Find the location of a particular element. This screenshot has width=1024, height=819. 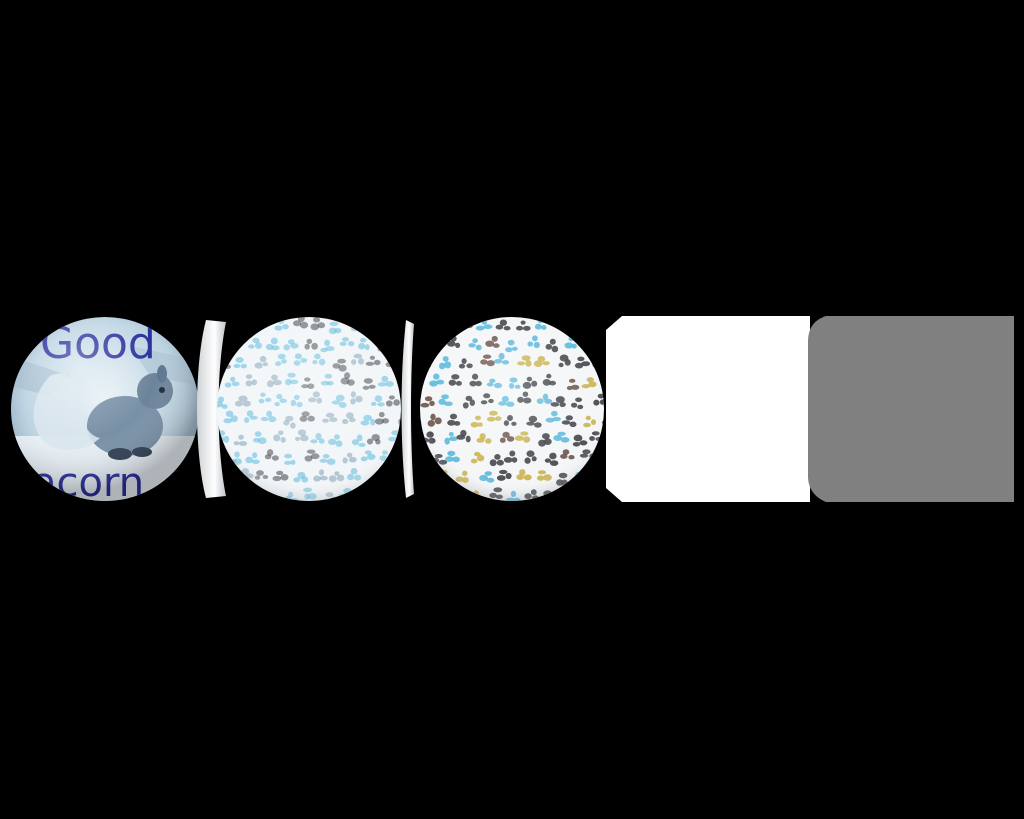

carousel-item-edge-left is located at coordinates (216, 409).